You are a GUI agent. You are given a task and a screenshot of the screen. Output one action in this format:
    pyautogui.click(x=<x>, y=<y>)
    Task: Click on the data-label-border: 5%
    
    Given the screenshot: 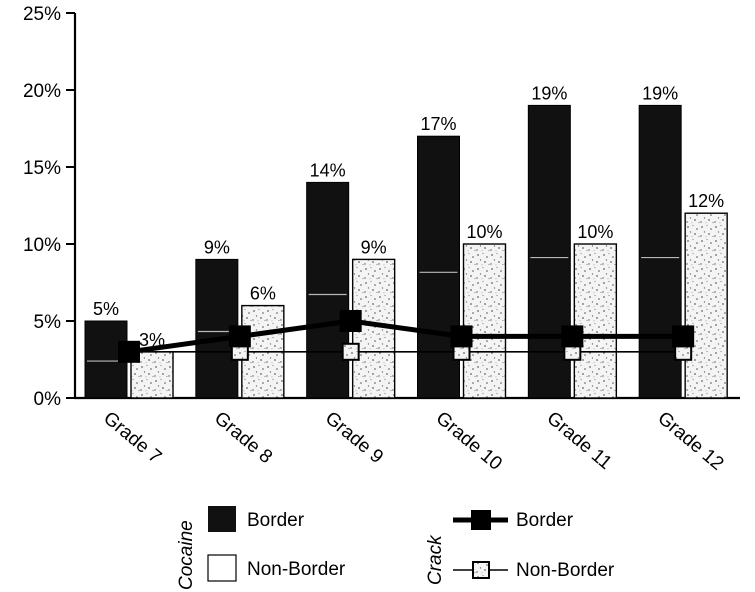 What is the action you would take?
    pyautogui.click(x=106, y=309)
    